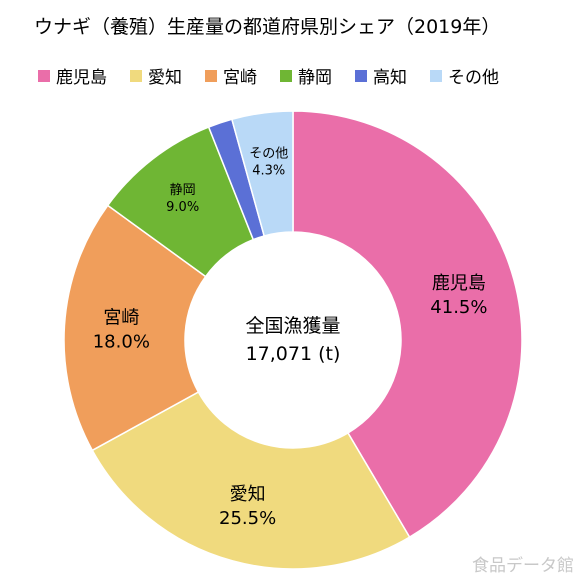 The width and height of the screenshot is (586, 586). I want to click on slice-value-label: 41.5%, so click(458, 307).